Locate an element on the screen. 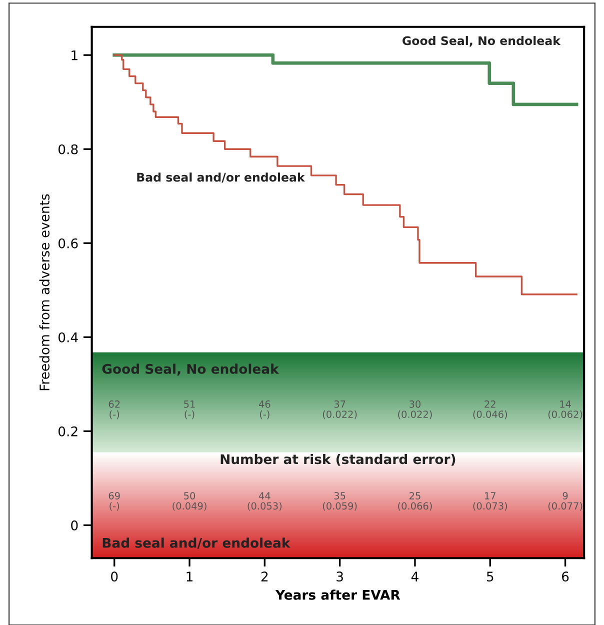  annotation: 14 (0.062) is located at coordinates (565, 410).